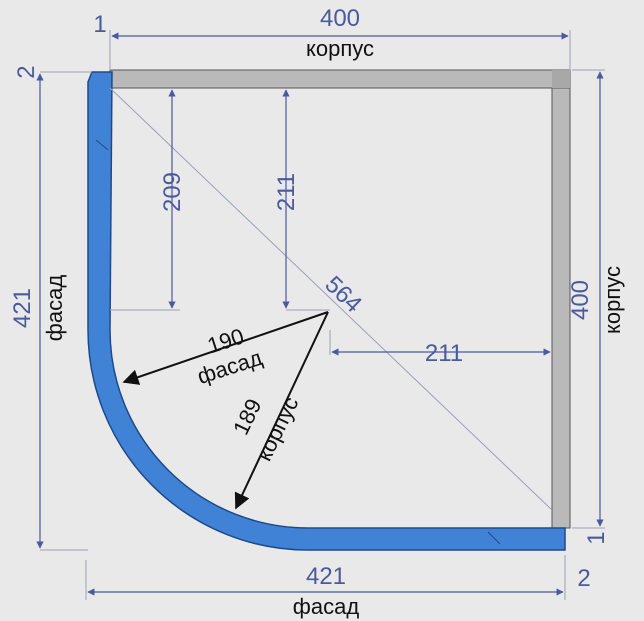 The height and width of the screenshot is (621, 644). What do you see at coordinates (172, 192) in the screenshot?
I see `inner-209: 209` at bounding box center [172, 192].